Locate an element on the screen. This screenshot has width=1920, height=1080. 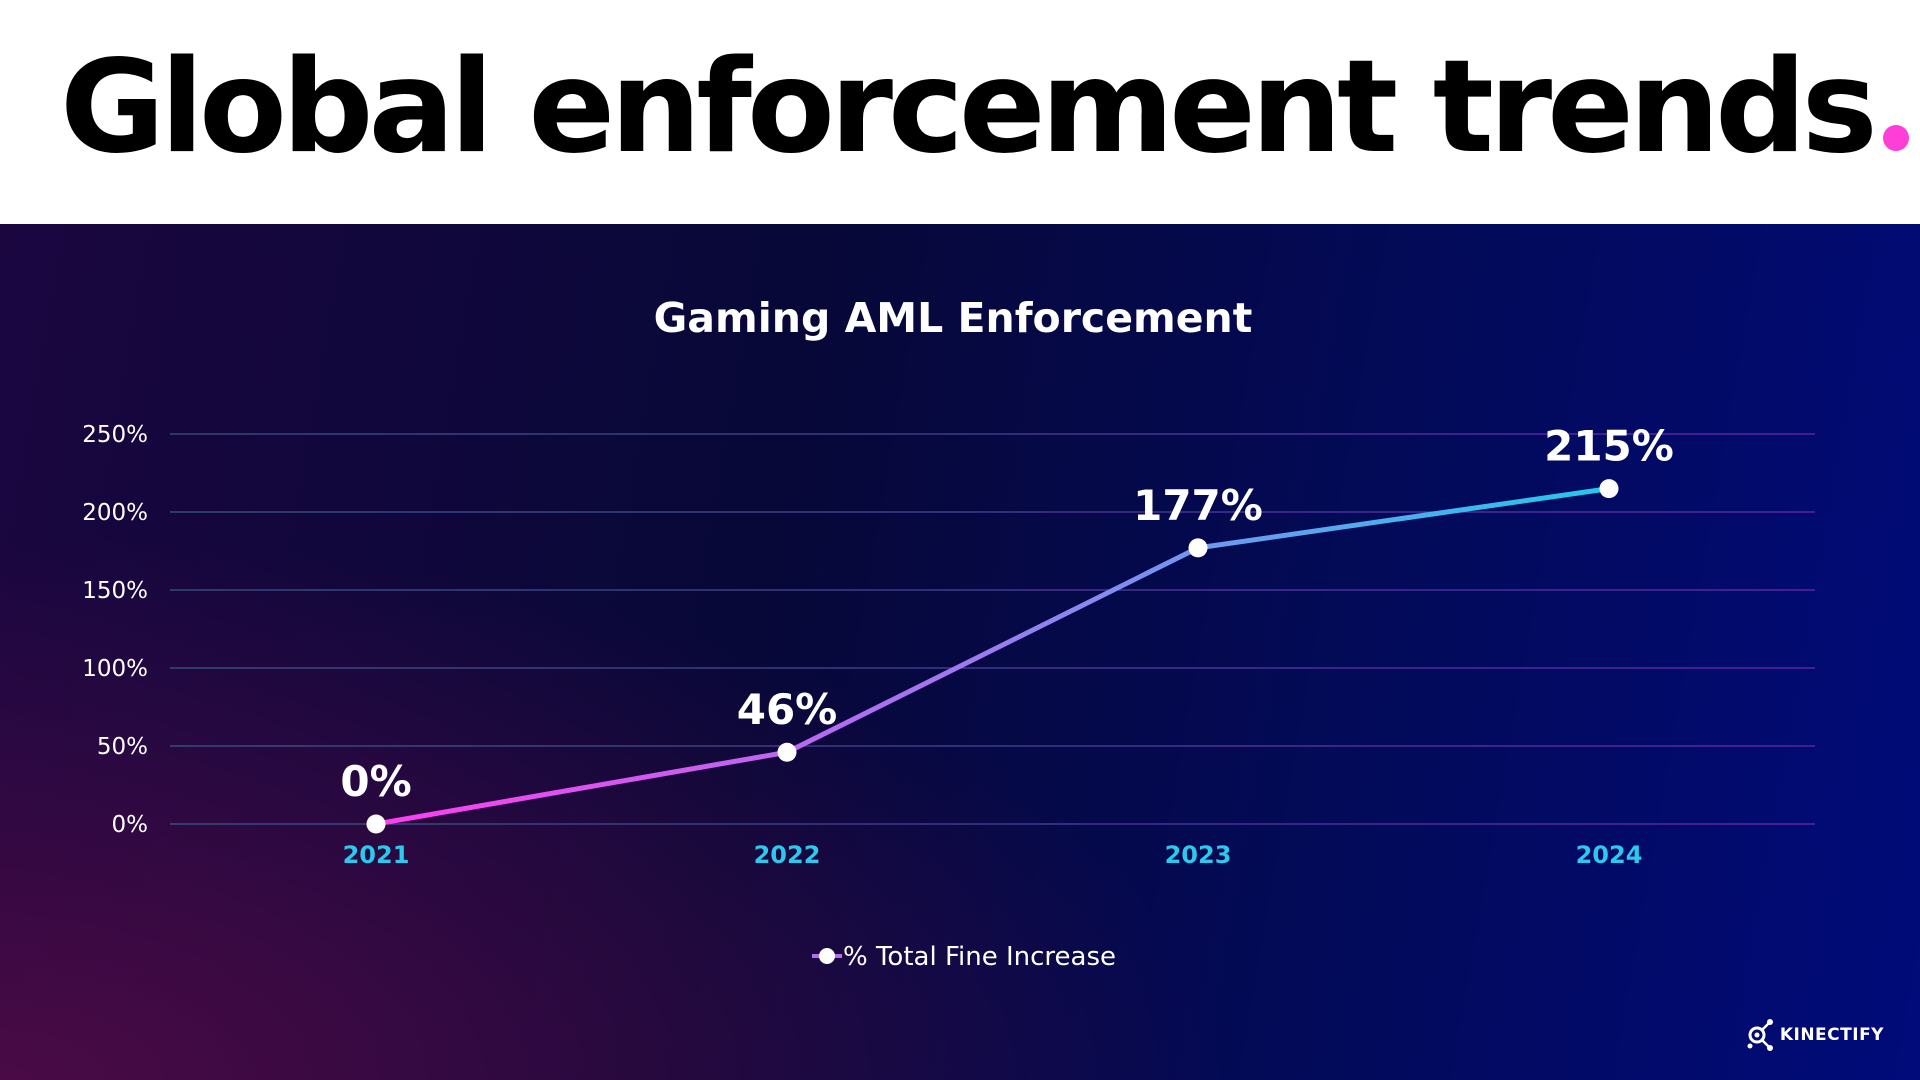
y-tick-label: 100% is located at coordinates (115, 669).